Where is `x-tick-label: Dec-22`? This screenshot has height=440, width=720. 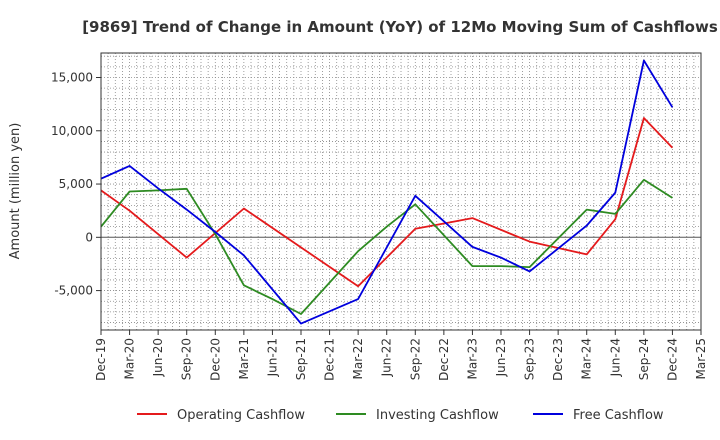
x-tick-label: Dec-22 is located at coordinates (444, 359).